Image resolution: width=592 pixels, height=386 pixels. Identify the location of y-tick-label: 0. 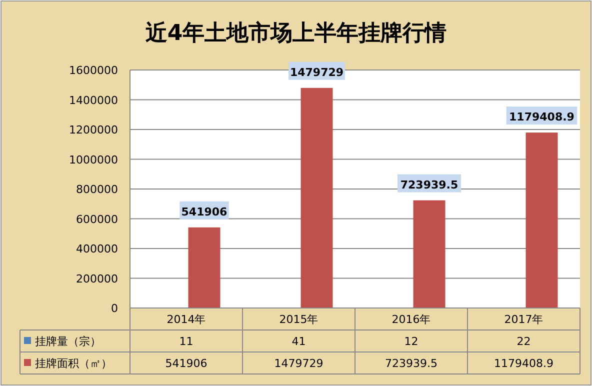
(114, 308).